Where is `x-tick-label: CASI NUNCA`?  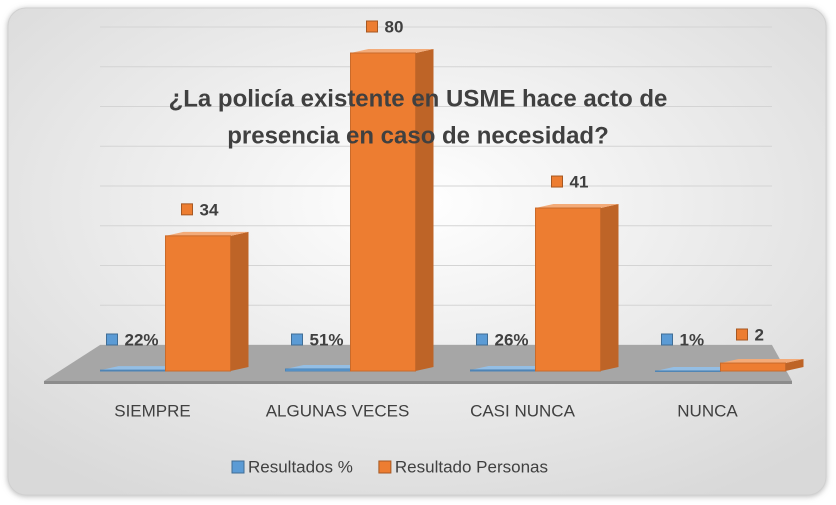 x-tick-label: CASI NUNCA is located at coordinates (523, 410).